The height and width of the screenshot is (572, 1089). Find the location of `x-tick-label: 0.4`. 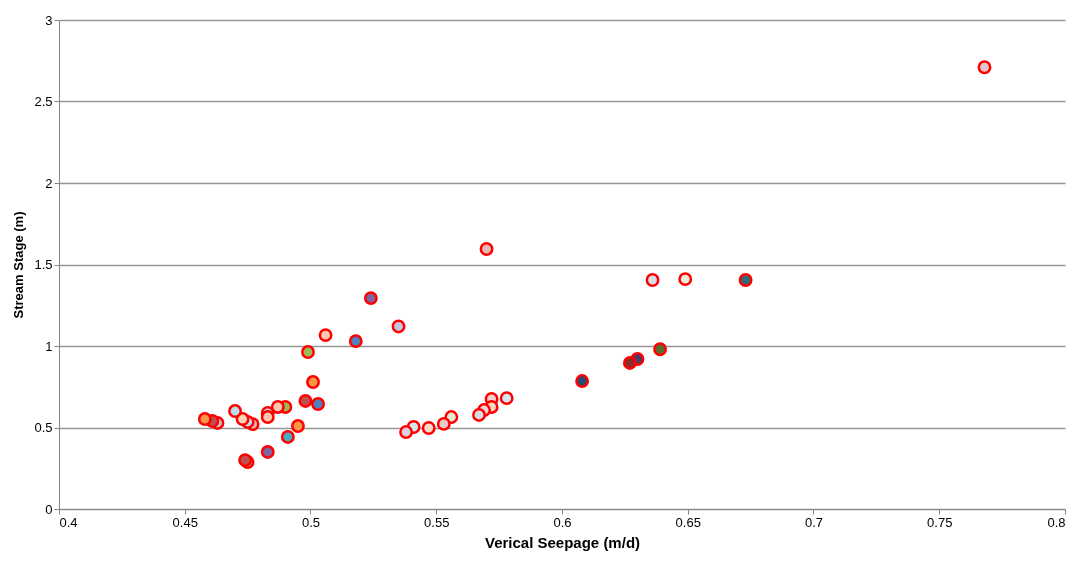

x-tick-label: 0.4 is located at coordinates (68, 522).